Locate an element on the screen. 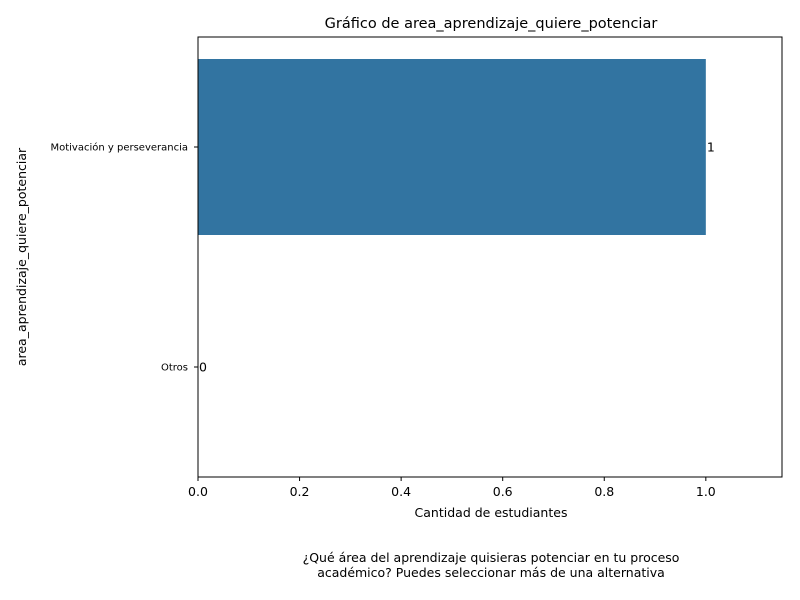 This screenshot has width=800, height=600. x-tick-label-5: 1.0 is located at coordinates (706, 491).